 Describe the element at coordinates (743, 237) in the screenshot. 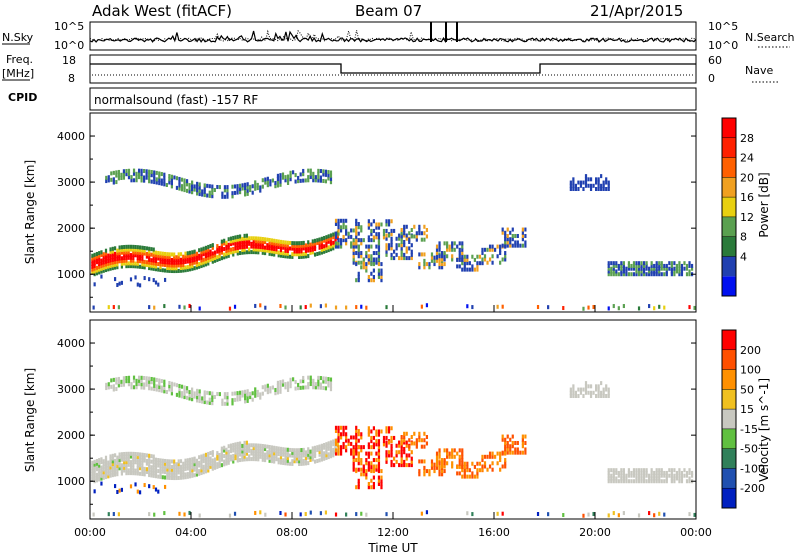

I see `colorbar-tick: 8` at that location.